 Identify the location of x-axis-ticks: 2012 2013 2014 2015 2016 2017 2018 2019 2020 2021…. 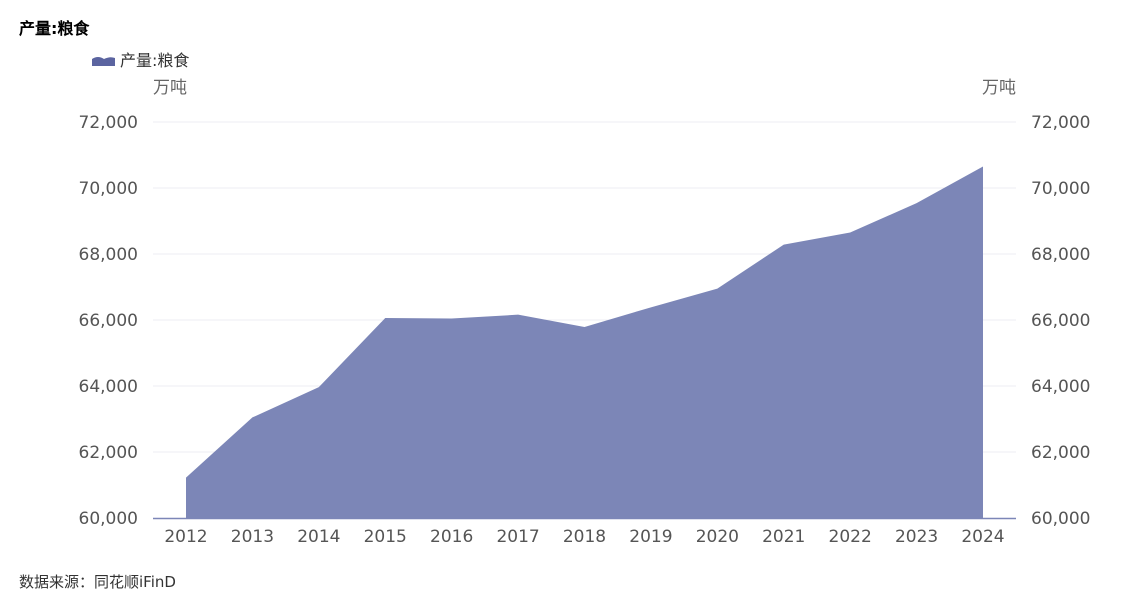
(584, 537).